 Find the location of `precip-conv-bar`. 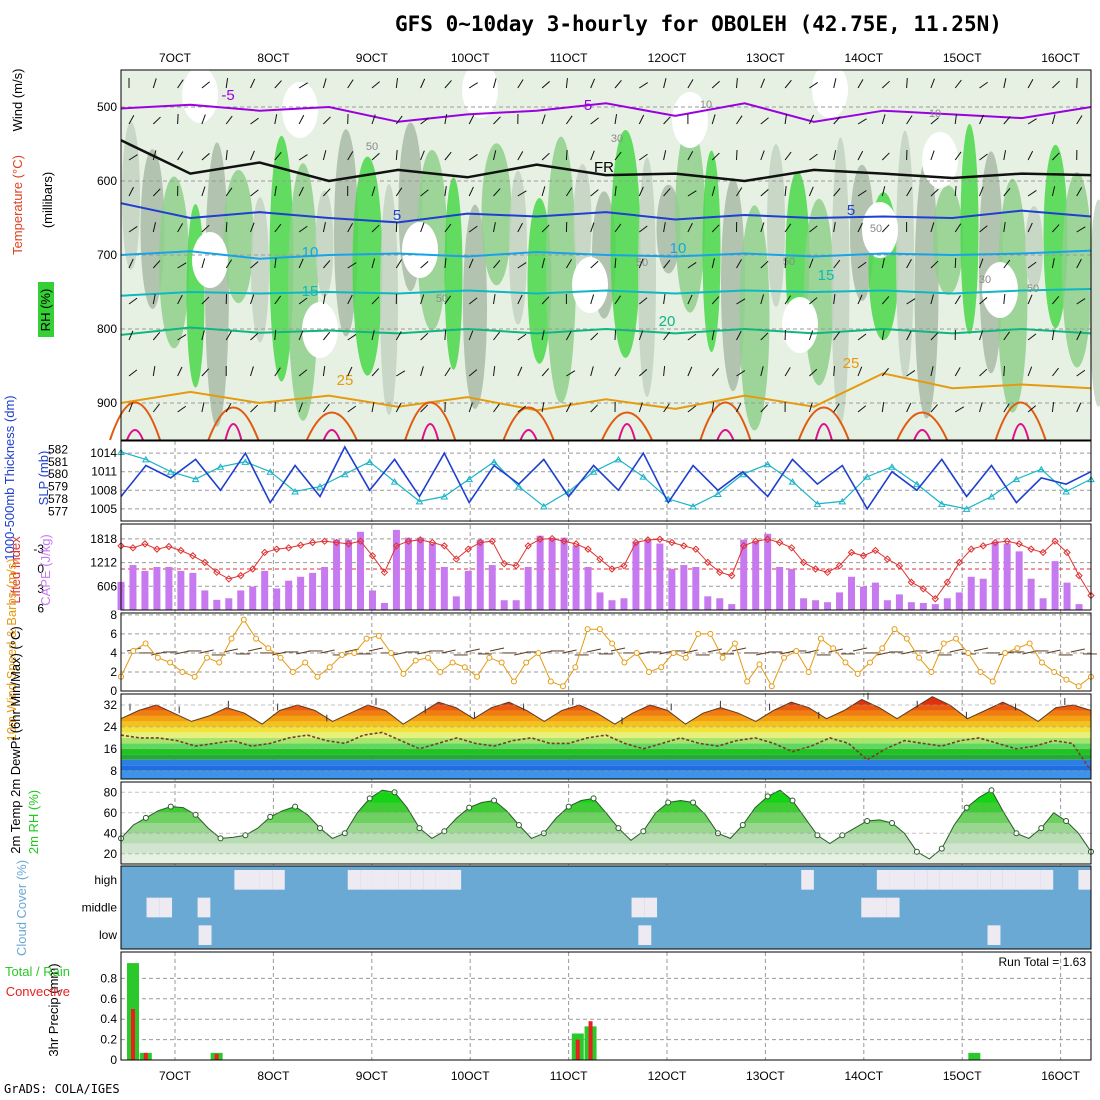

precip-conv-bar is located at coordinates (590, 1040).